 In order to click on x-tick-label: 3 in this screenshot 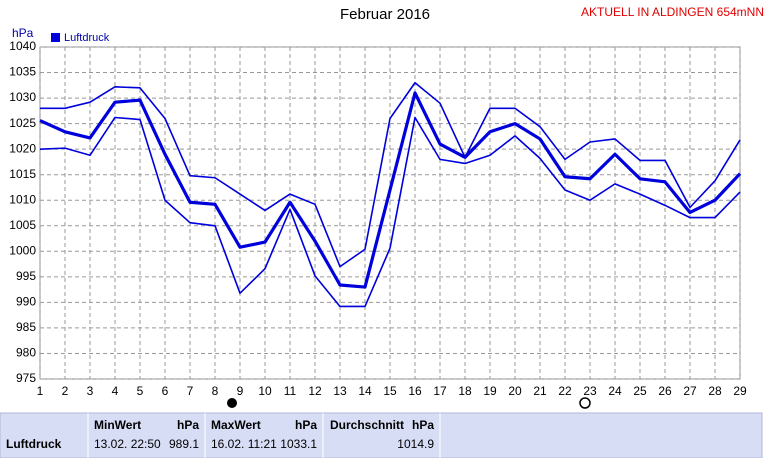, I will do `click(90, 391)`.